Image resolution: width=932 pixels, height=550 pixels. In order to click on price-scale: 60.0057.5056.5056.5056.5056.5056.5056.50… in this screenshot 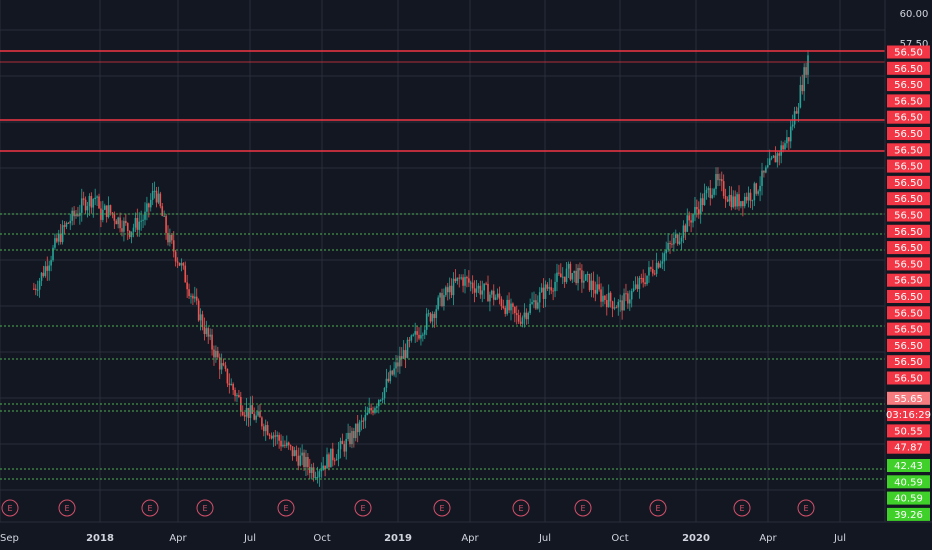, I will do `click(908, 265)`.